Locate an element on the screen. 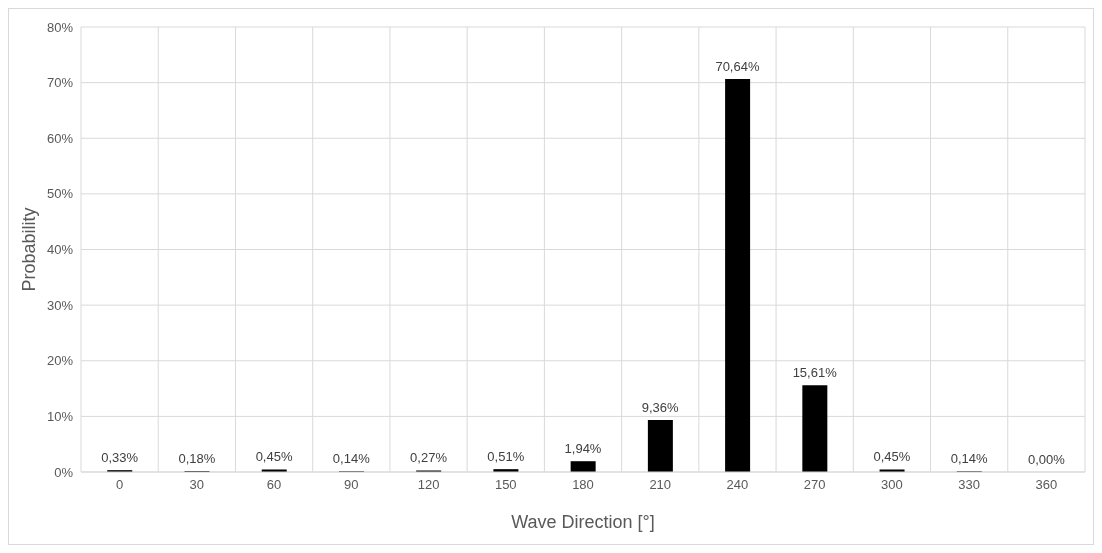 This screenshot has height=553, width=1102. x-tick-label: 270 is located at coordinates (814, 485).